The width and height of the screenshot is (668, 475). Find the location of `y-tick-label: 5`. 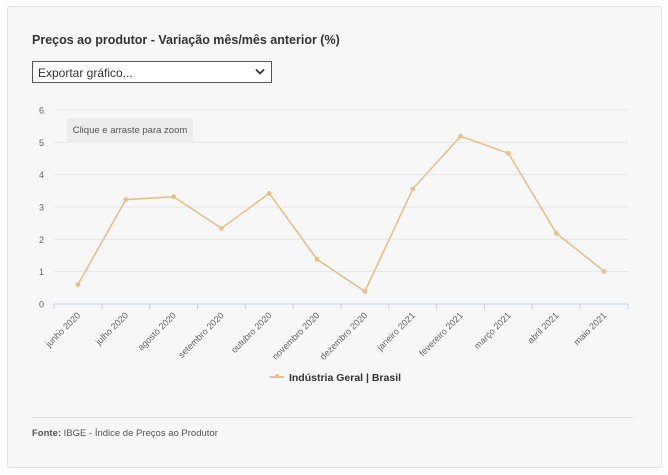

y-tick-label: 5 is located at coordinates (41, 143).